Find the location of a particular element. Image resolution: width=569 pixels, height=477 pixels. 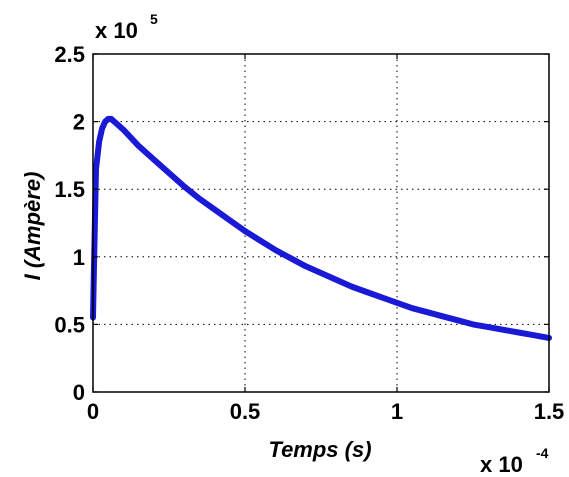

x-multiplier-base: x 10 is located at coordinates (501, 464).